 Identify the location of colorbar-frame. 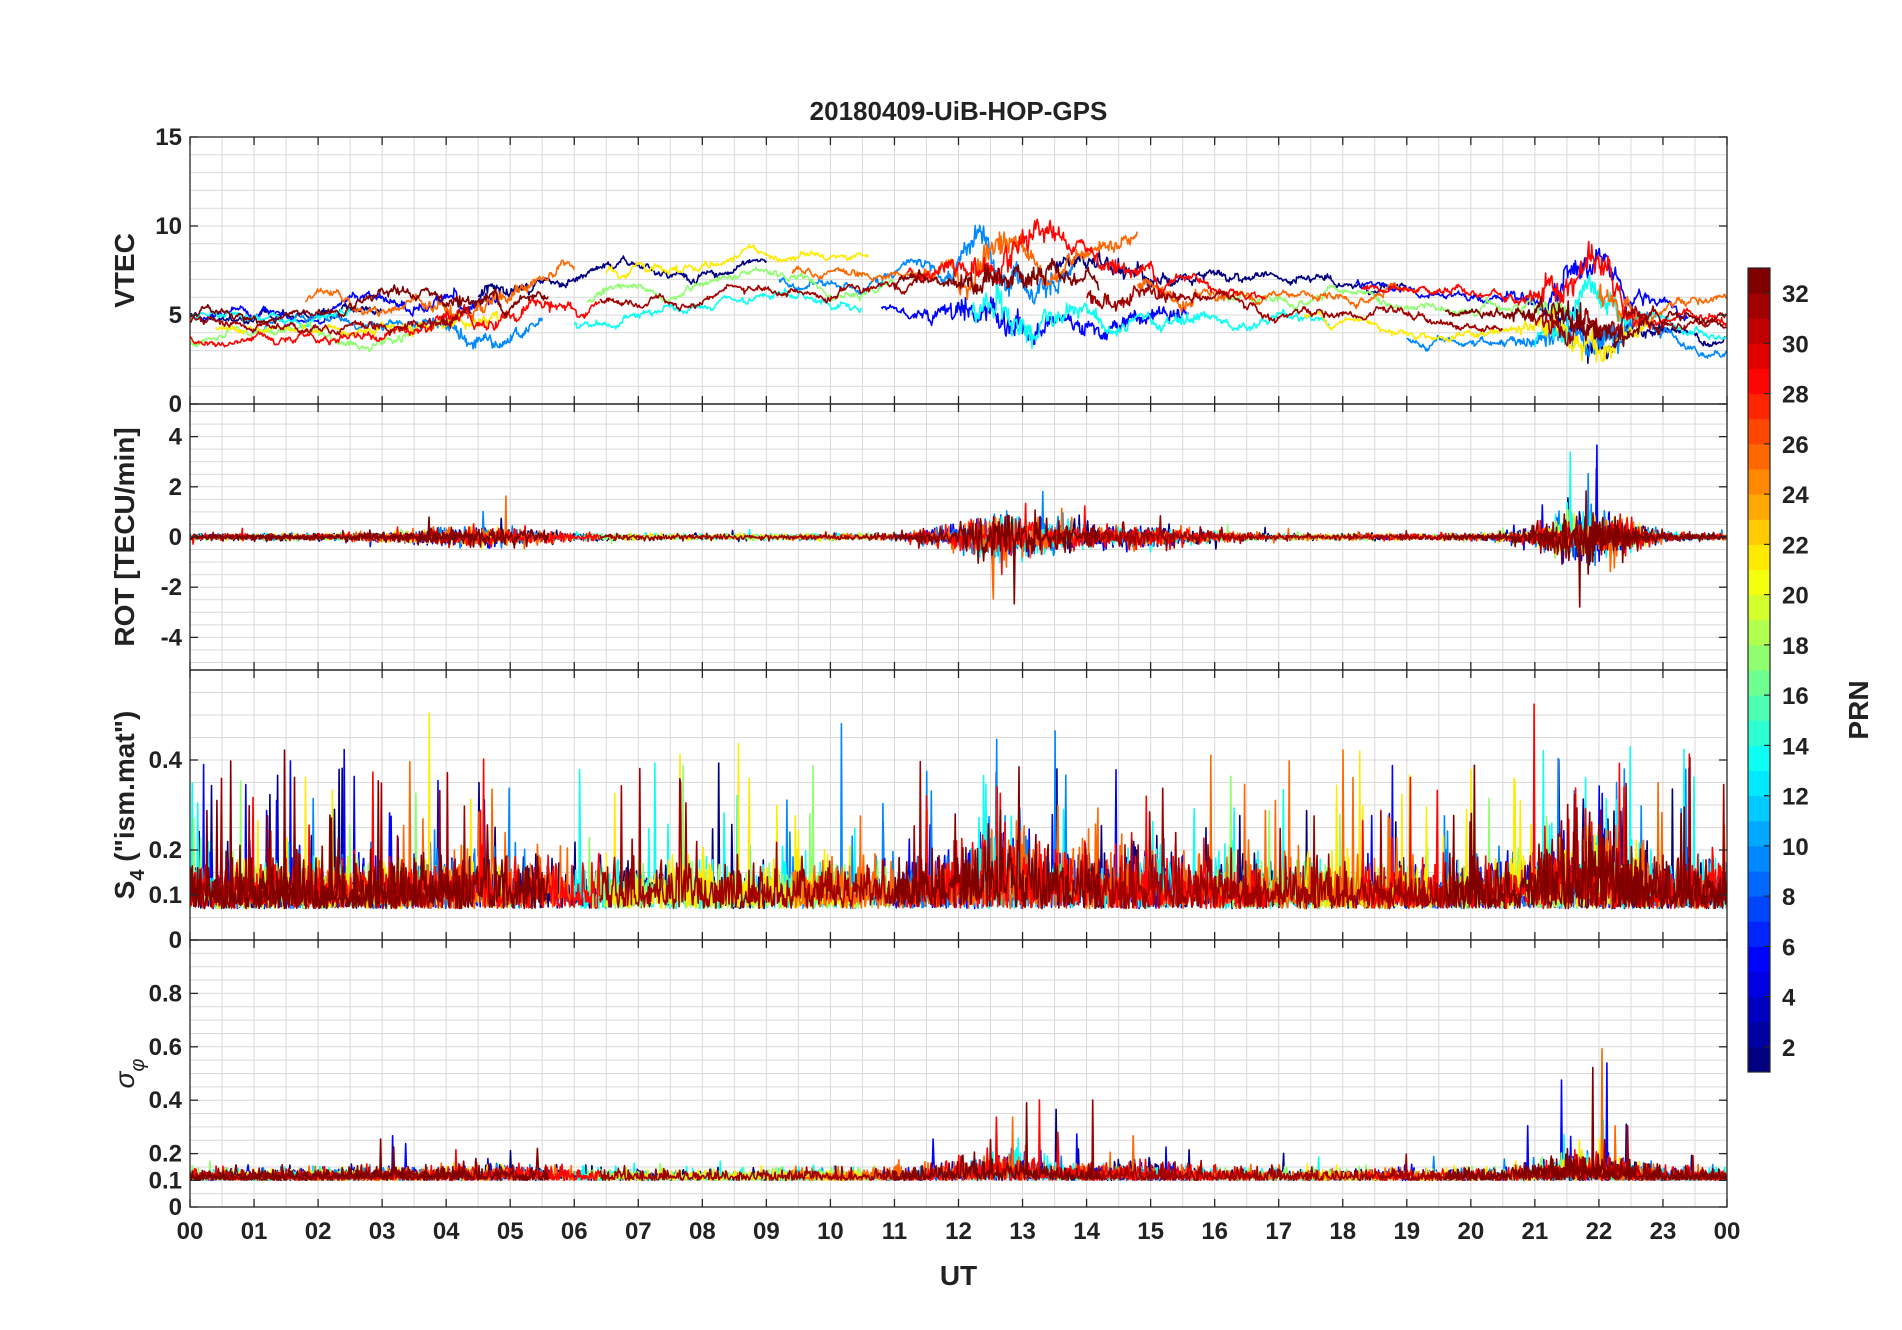
(1759, 670).